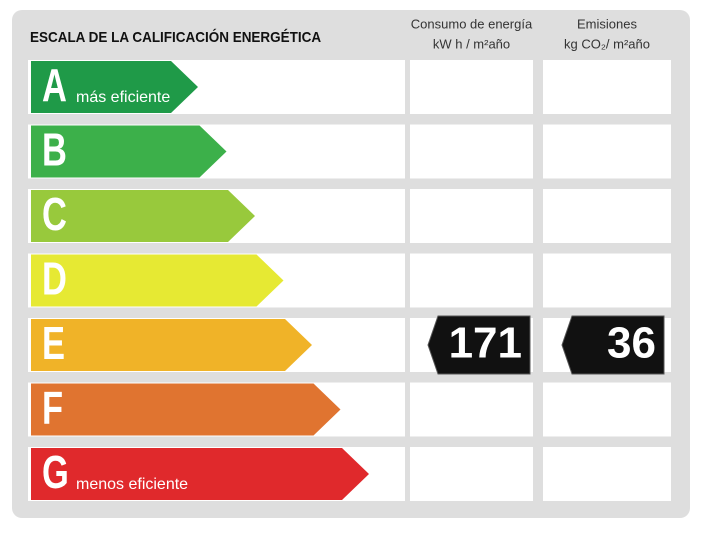 Image resolution: width=703 pixels, height=538 pixels. I want to click on class-note: menos eficiente, so click(132, 484).